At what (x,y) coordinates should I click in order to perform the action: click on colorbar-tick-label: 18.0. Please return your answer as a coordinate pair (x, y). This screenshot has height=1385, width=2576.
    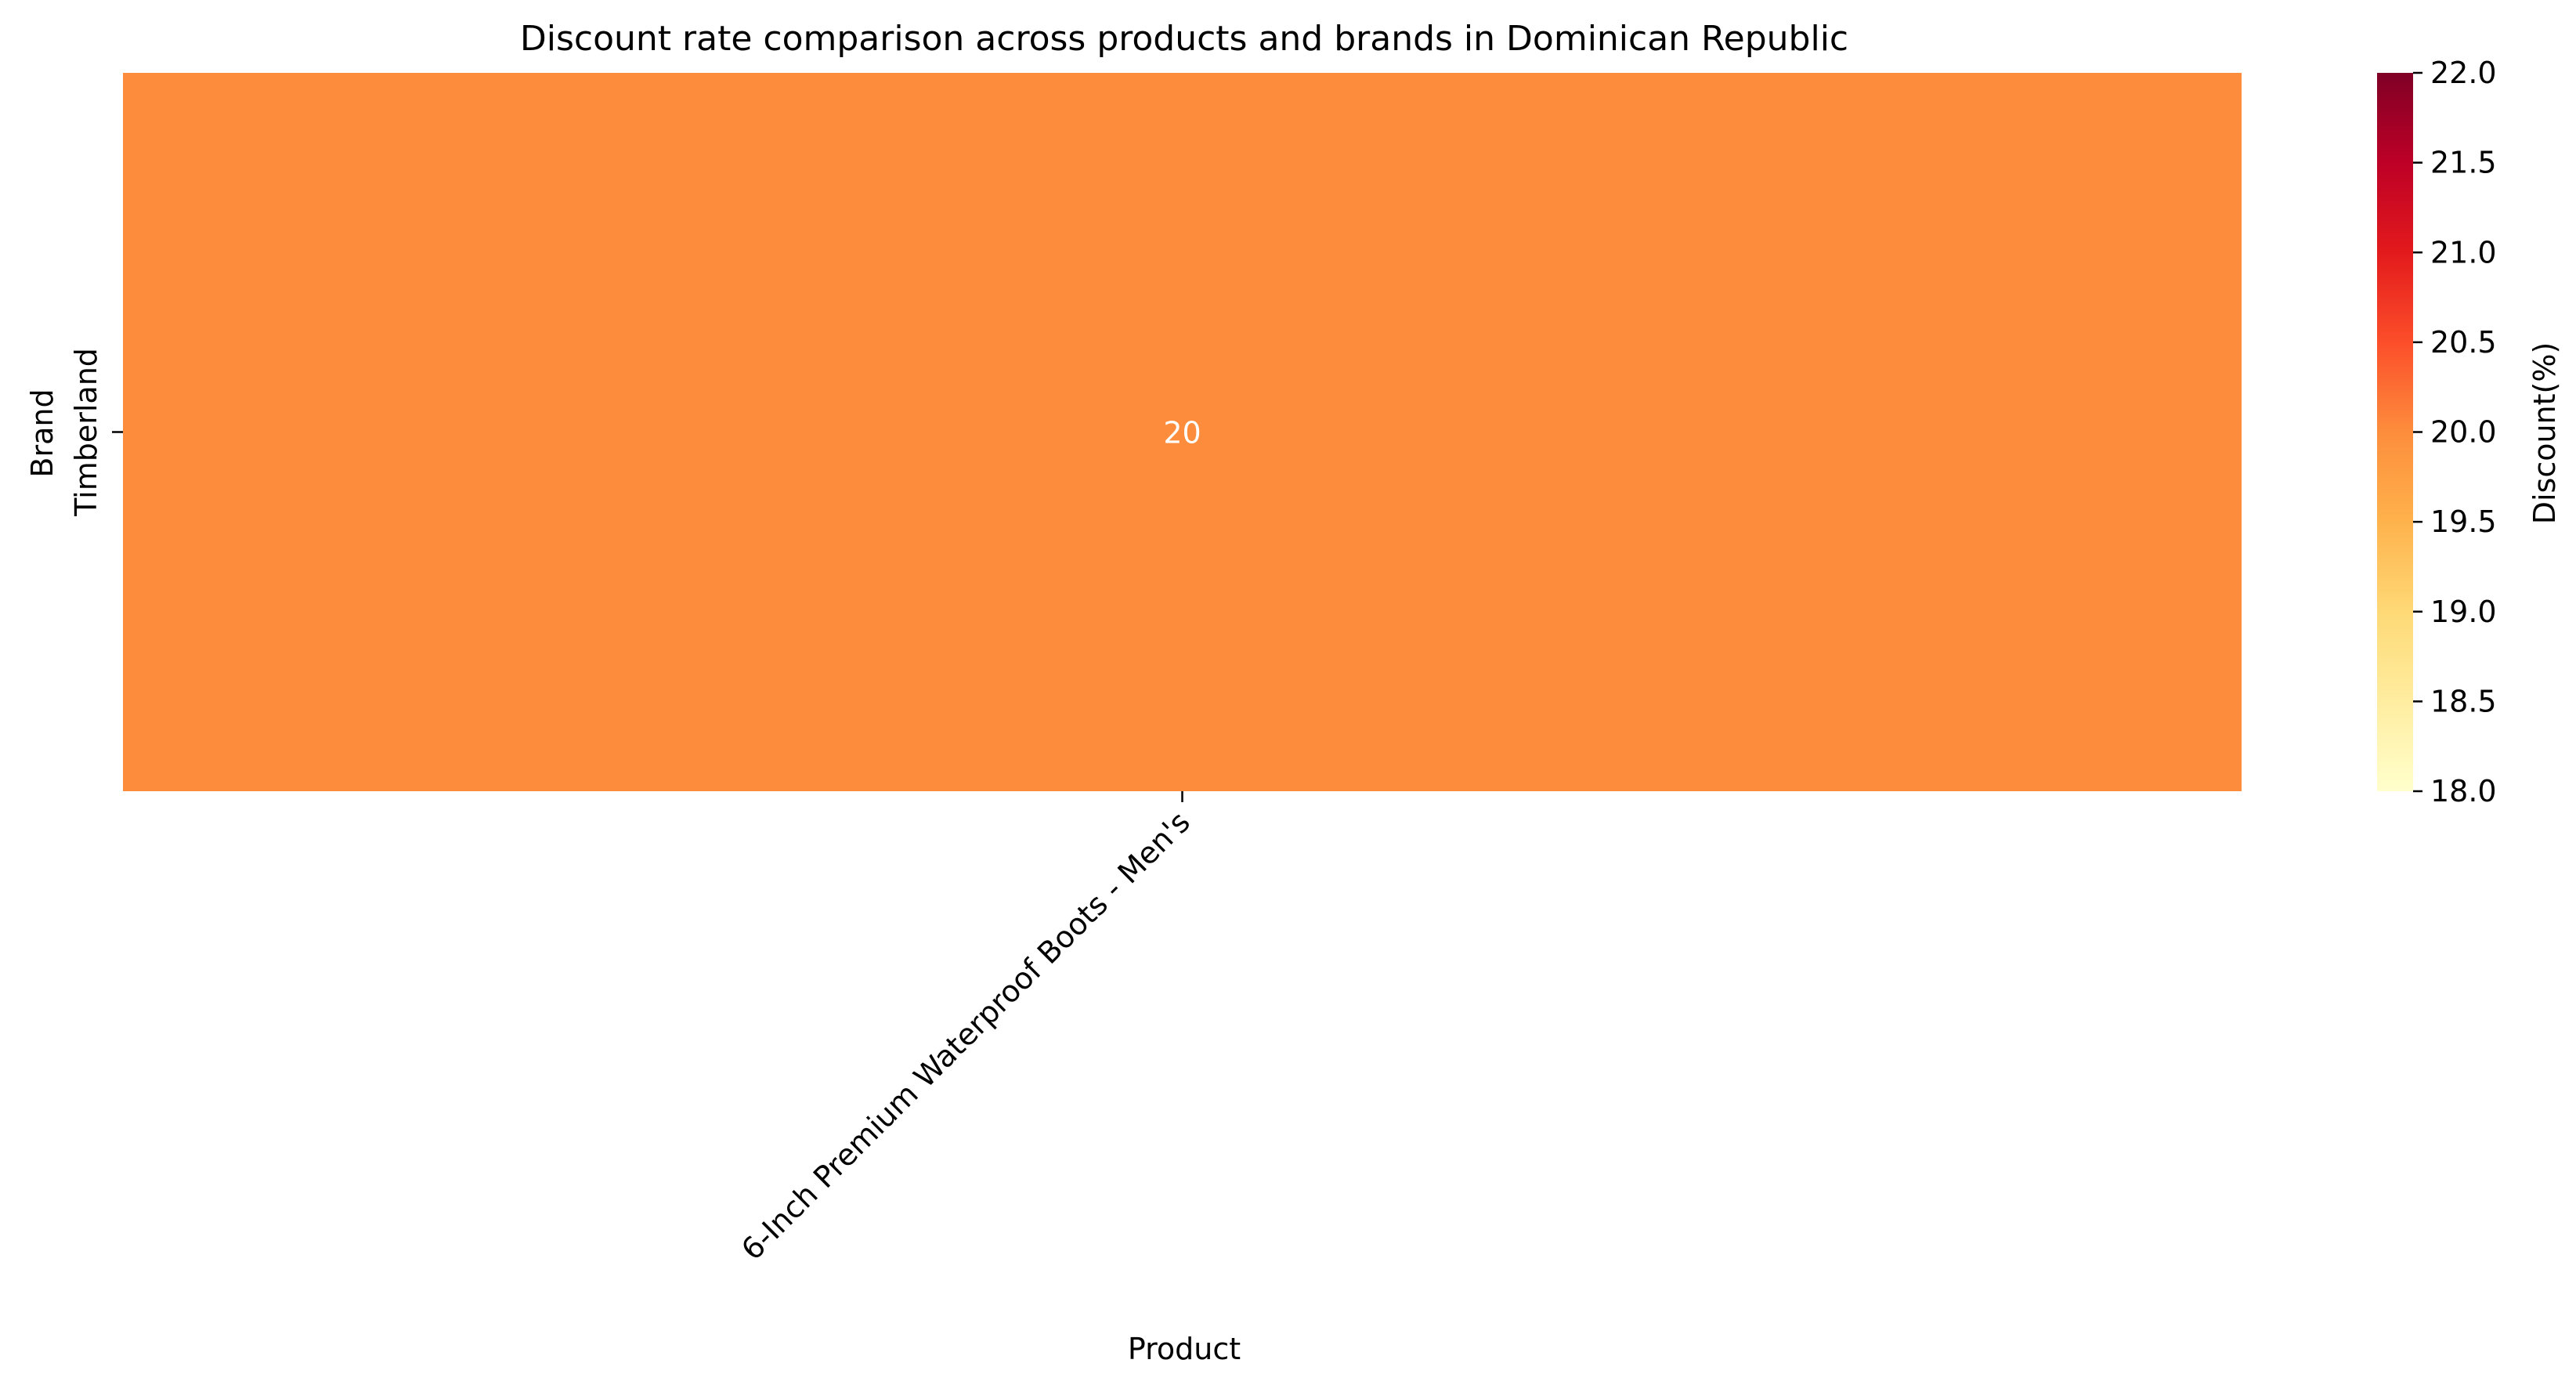
    Looking at the image, I should click on (2463, 791).